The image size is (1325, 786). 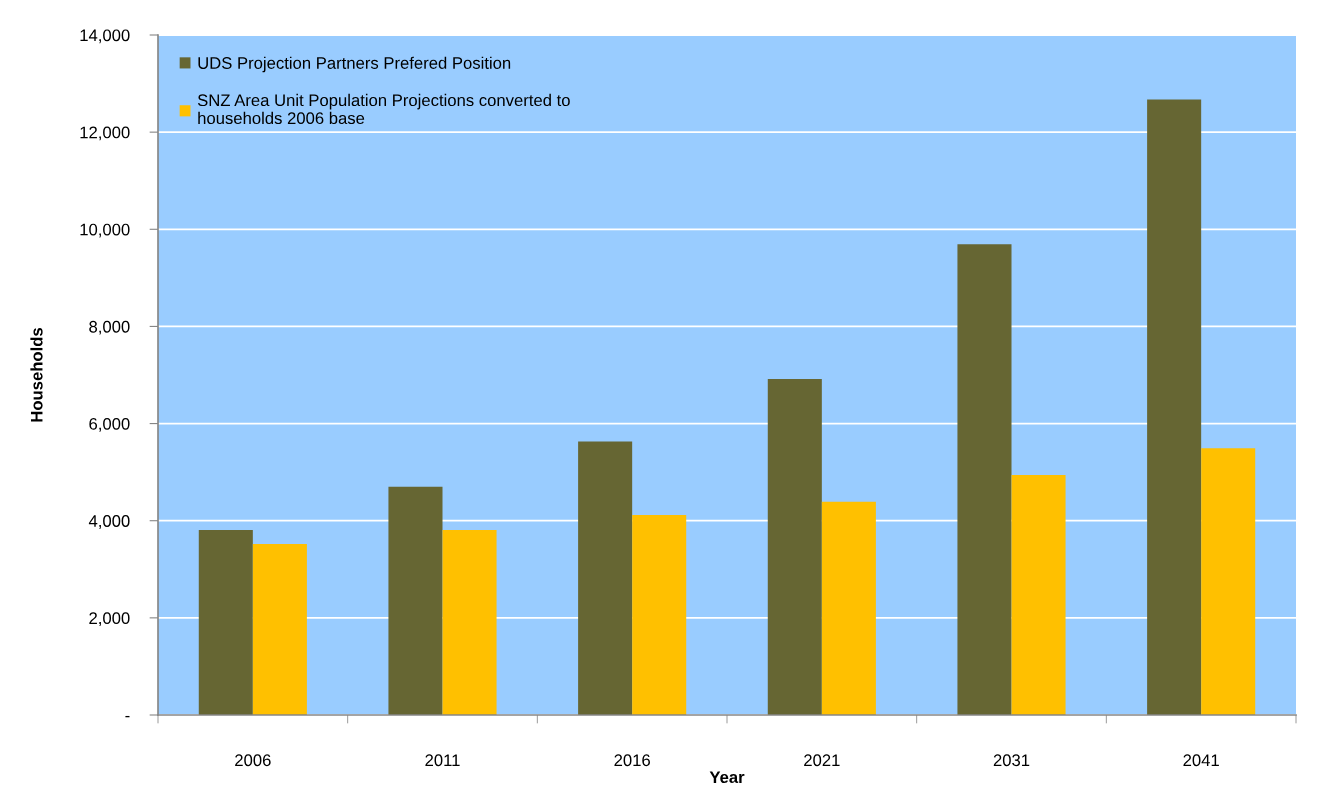 What do you see at coordinates (105, 230) in the screenshot?
I see `y-tick-label: 10,000` at bounding box center [105, 230].